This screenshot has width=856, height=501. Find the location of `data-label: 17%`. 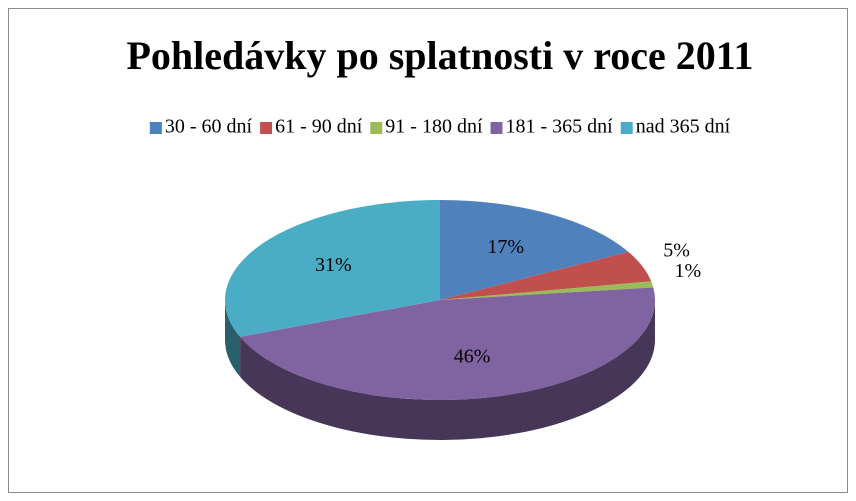

data-label: 17% is located at coordinates (505, 247).